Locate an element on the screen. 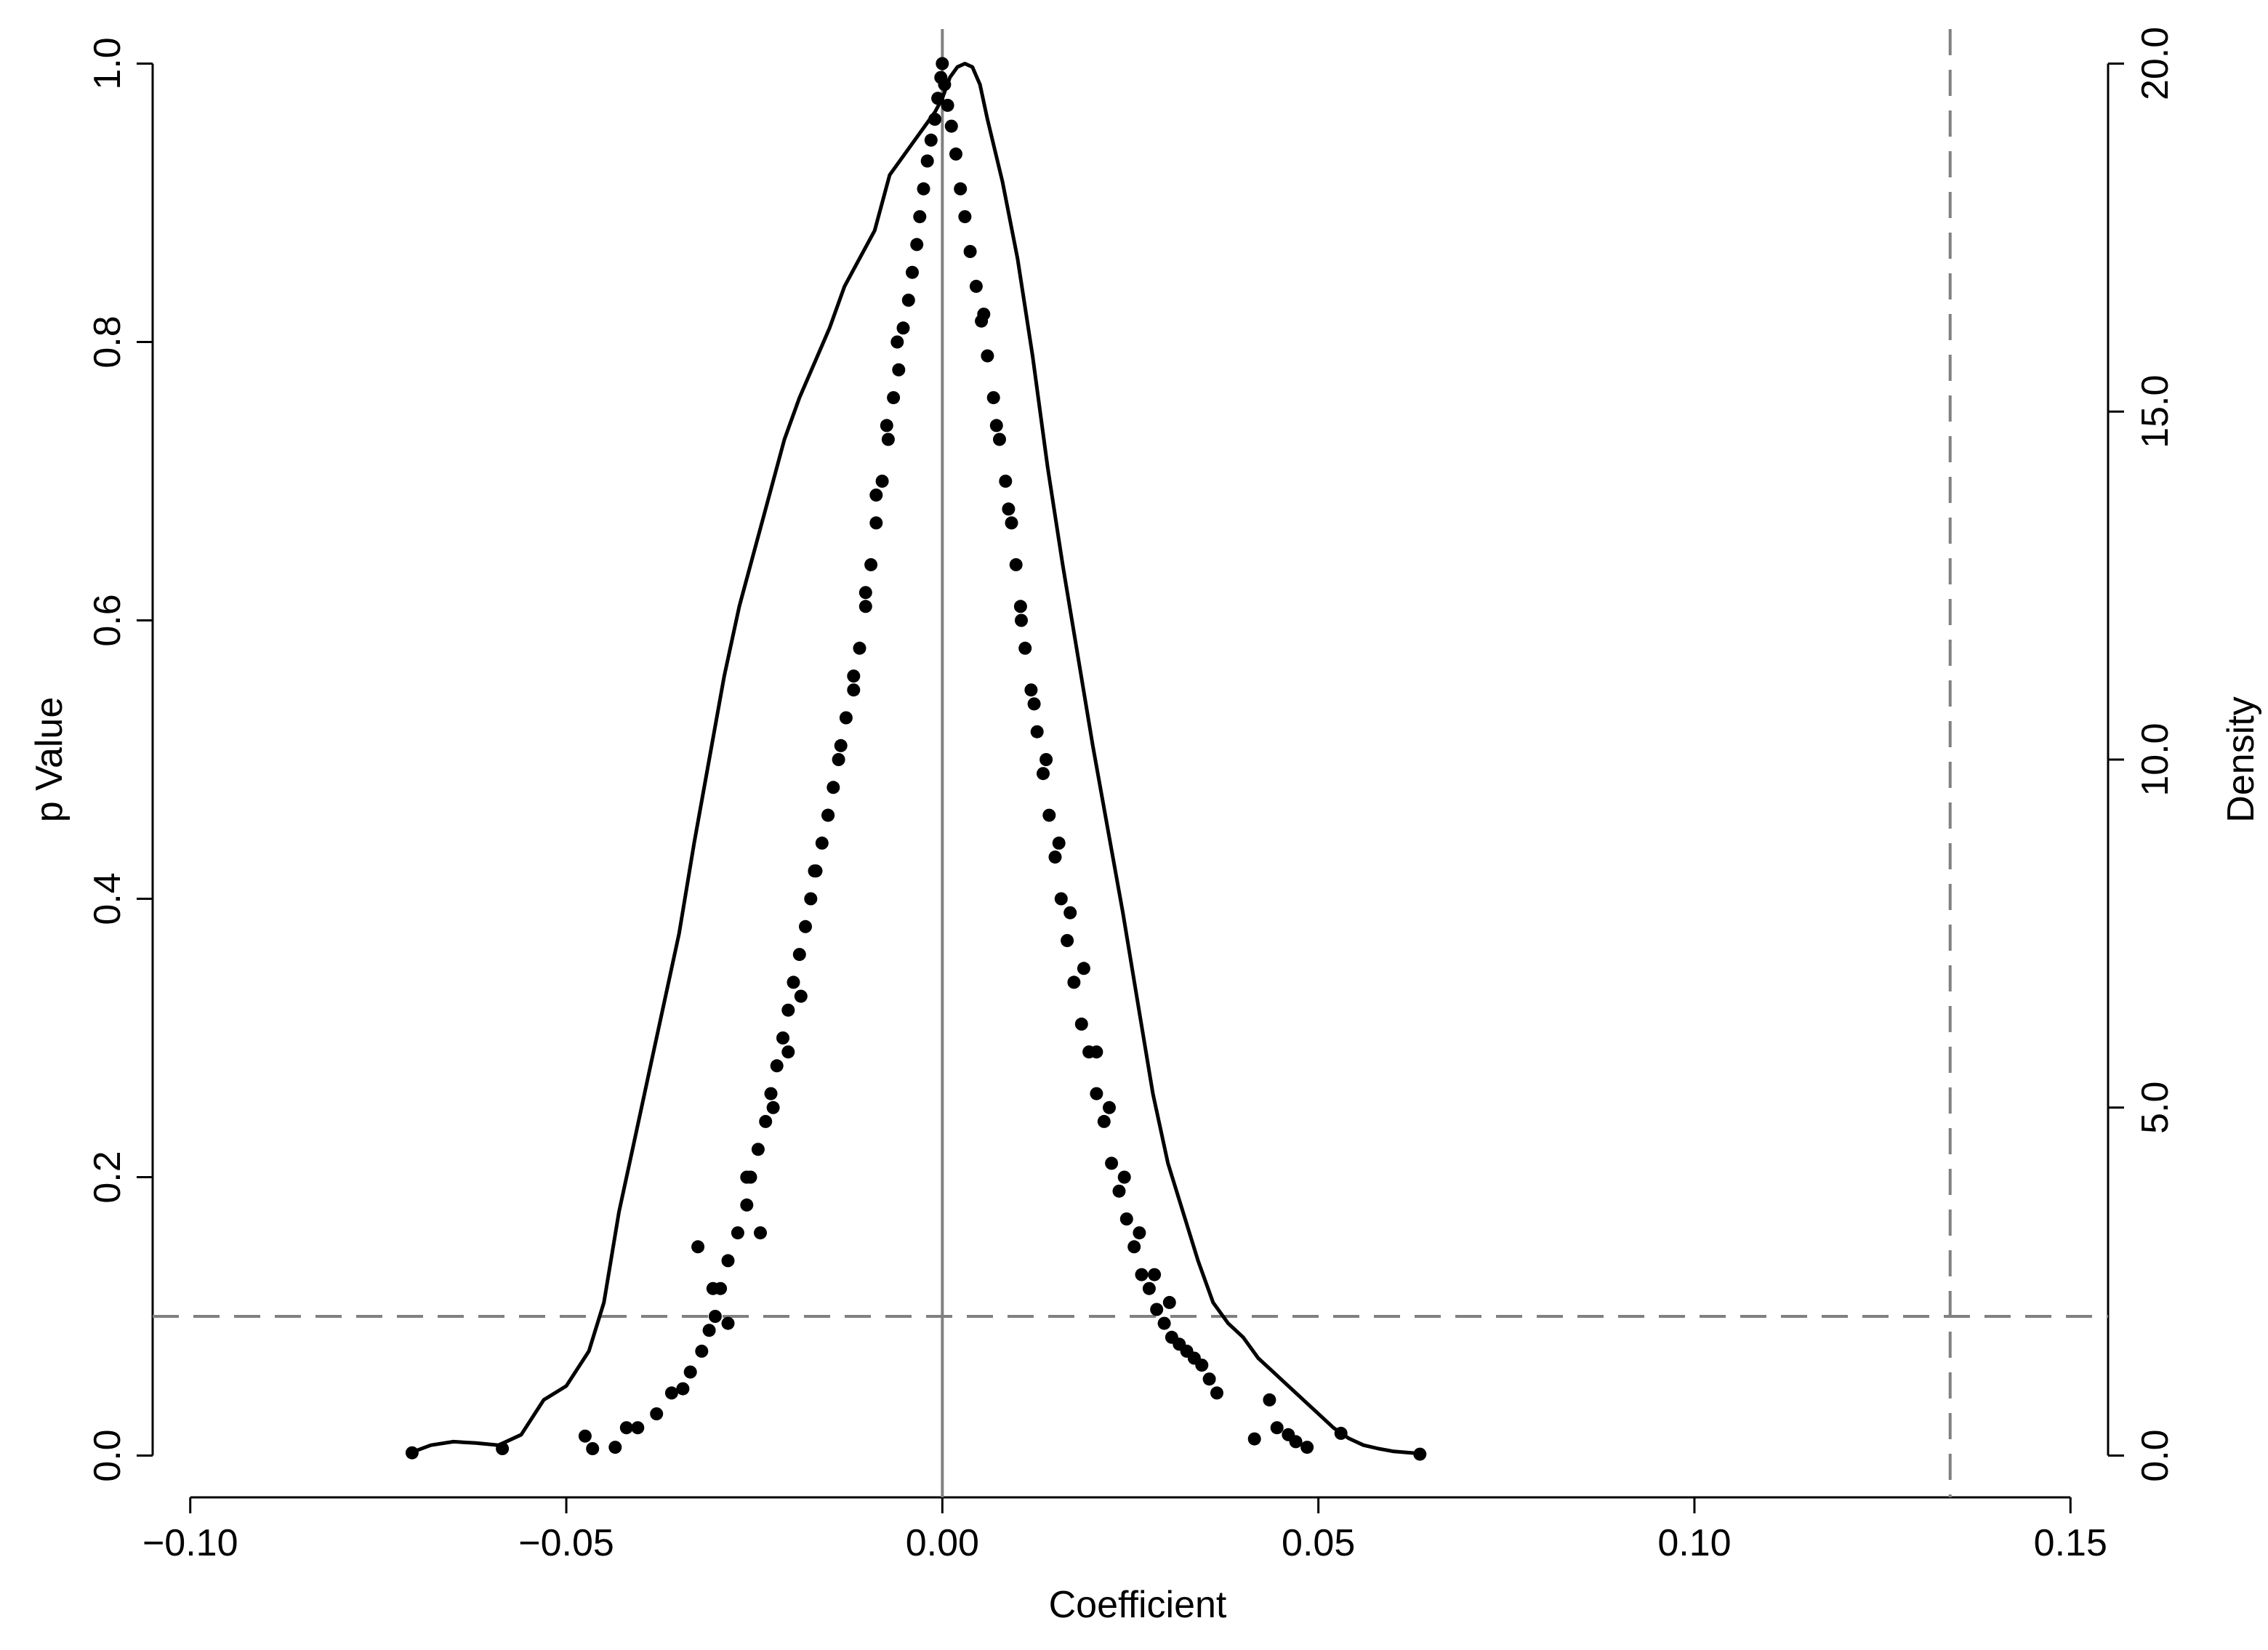 The image size is (2268, 1650). y-tick-label: 0.0 is located at coordinates (108, 1455).